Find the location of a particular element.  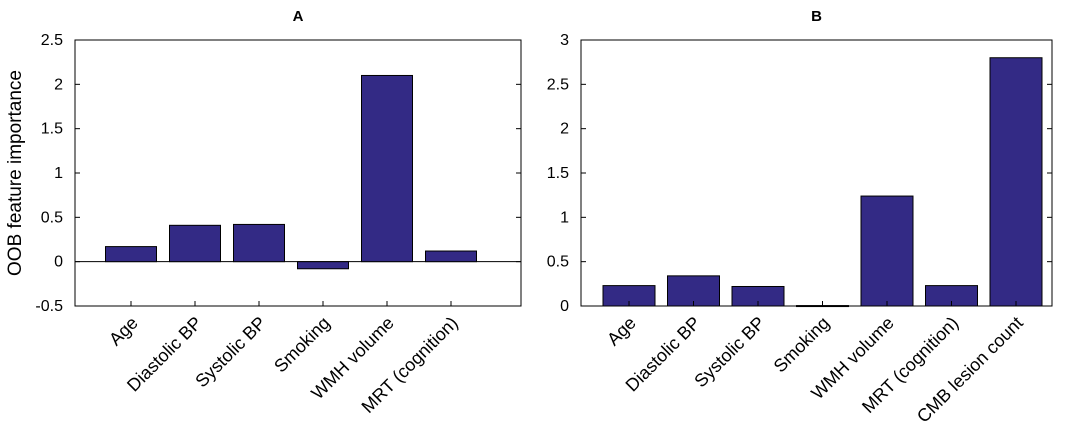

y-axis-label: OOB feature importance is located at coordinates (15, 173).